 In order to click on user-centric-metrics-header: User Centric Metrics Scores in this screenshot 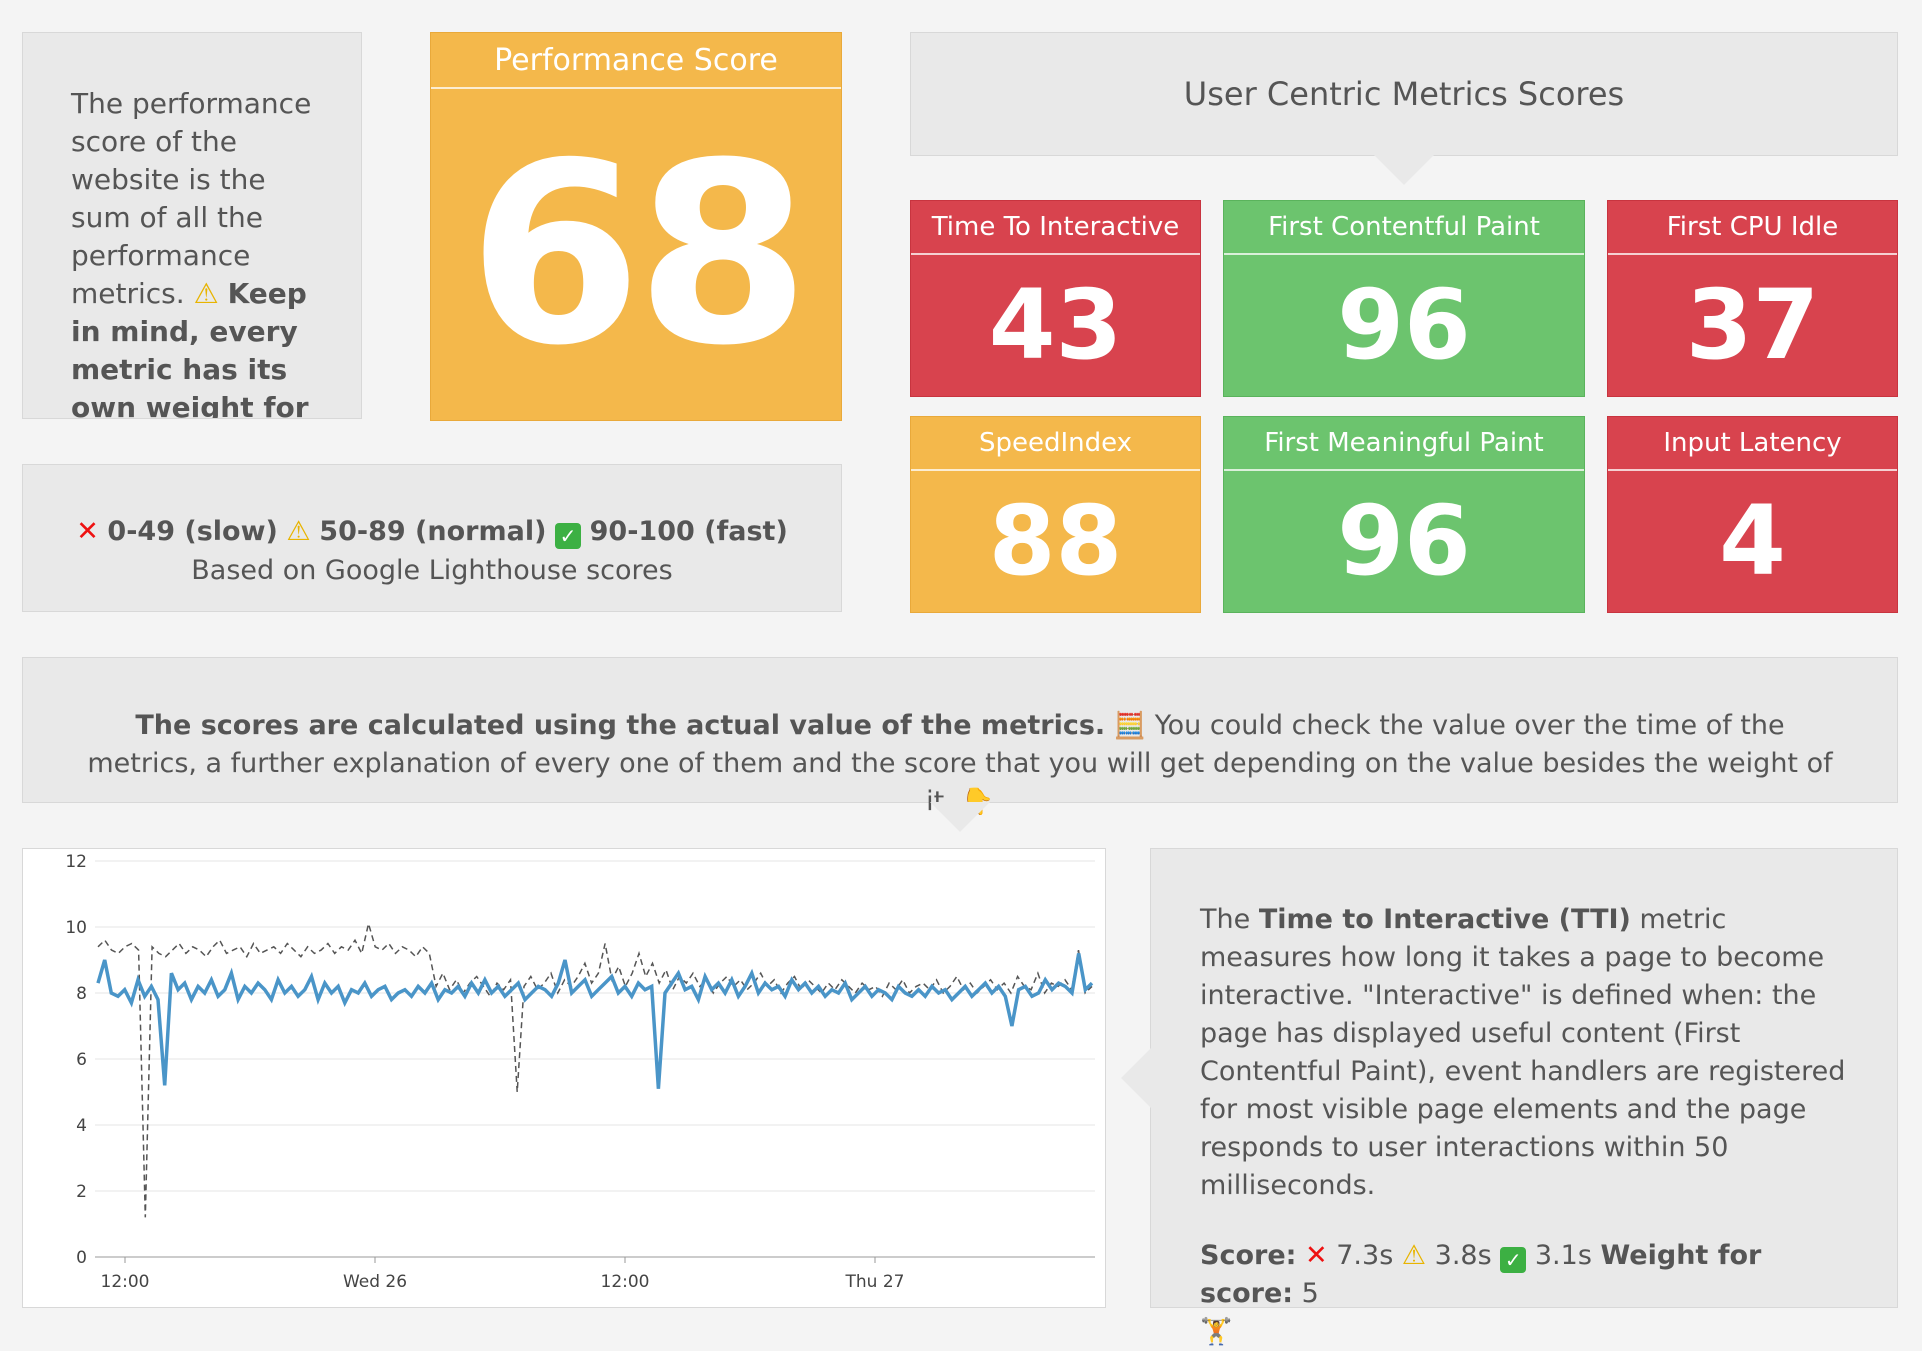, I will do `click(1404, 94)`.